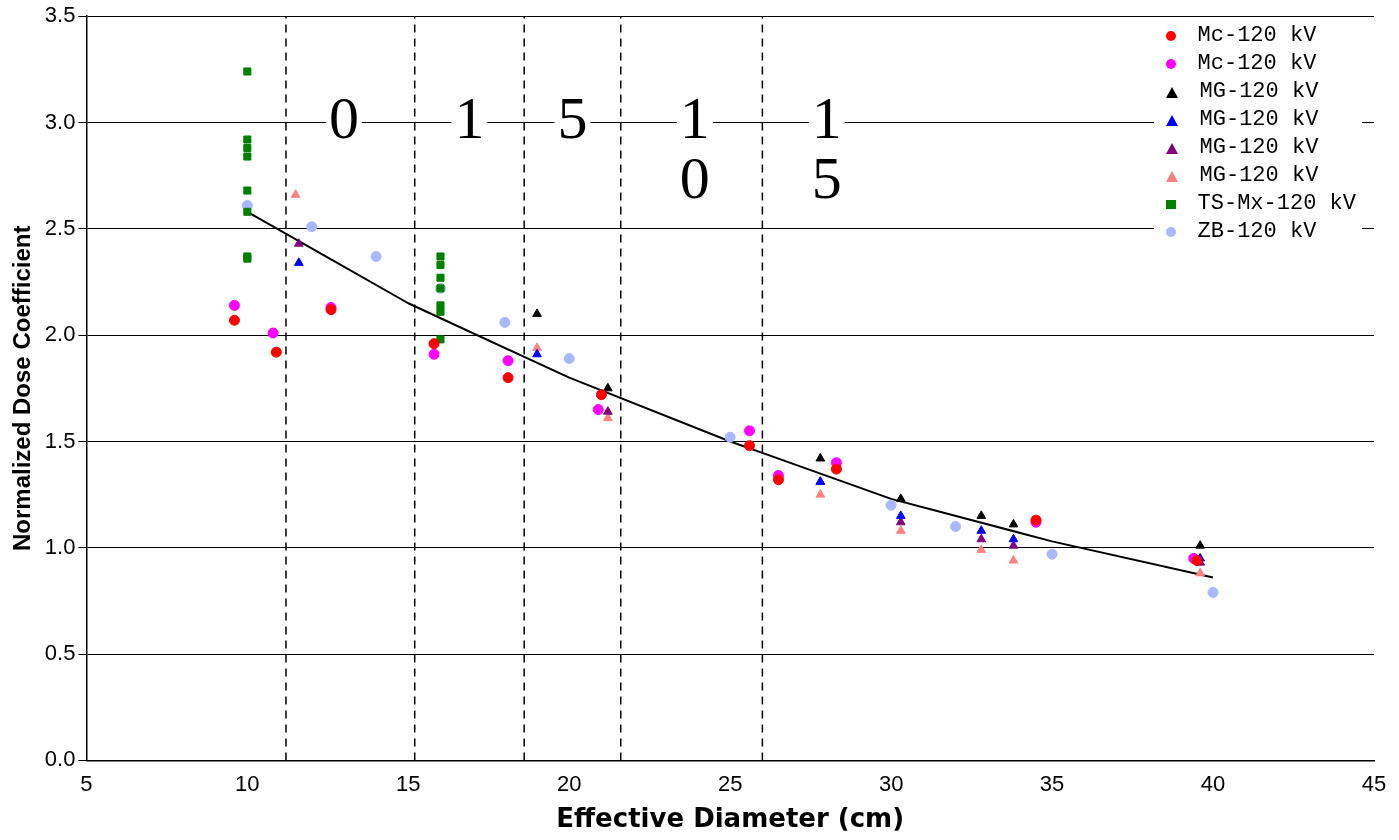 The width and height of the screenshot is (1399, 840). What do you see at coordinates (60, 440) in the screenshot?
I see `y-tick-label: 1.5` at bounding box center [60, 440].